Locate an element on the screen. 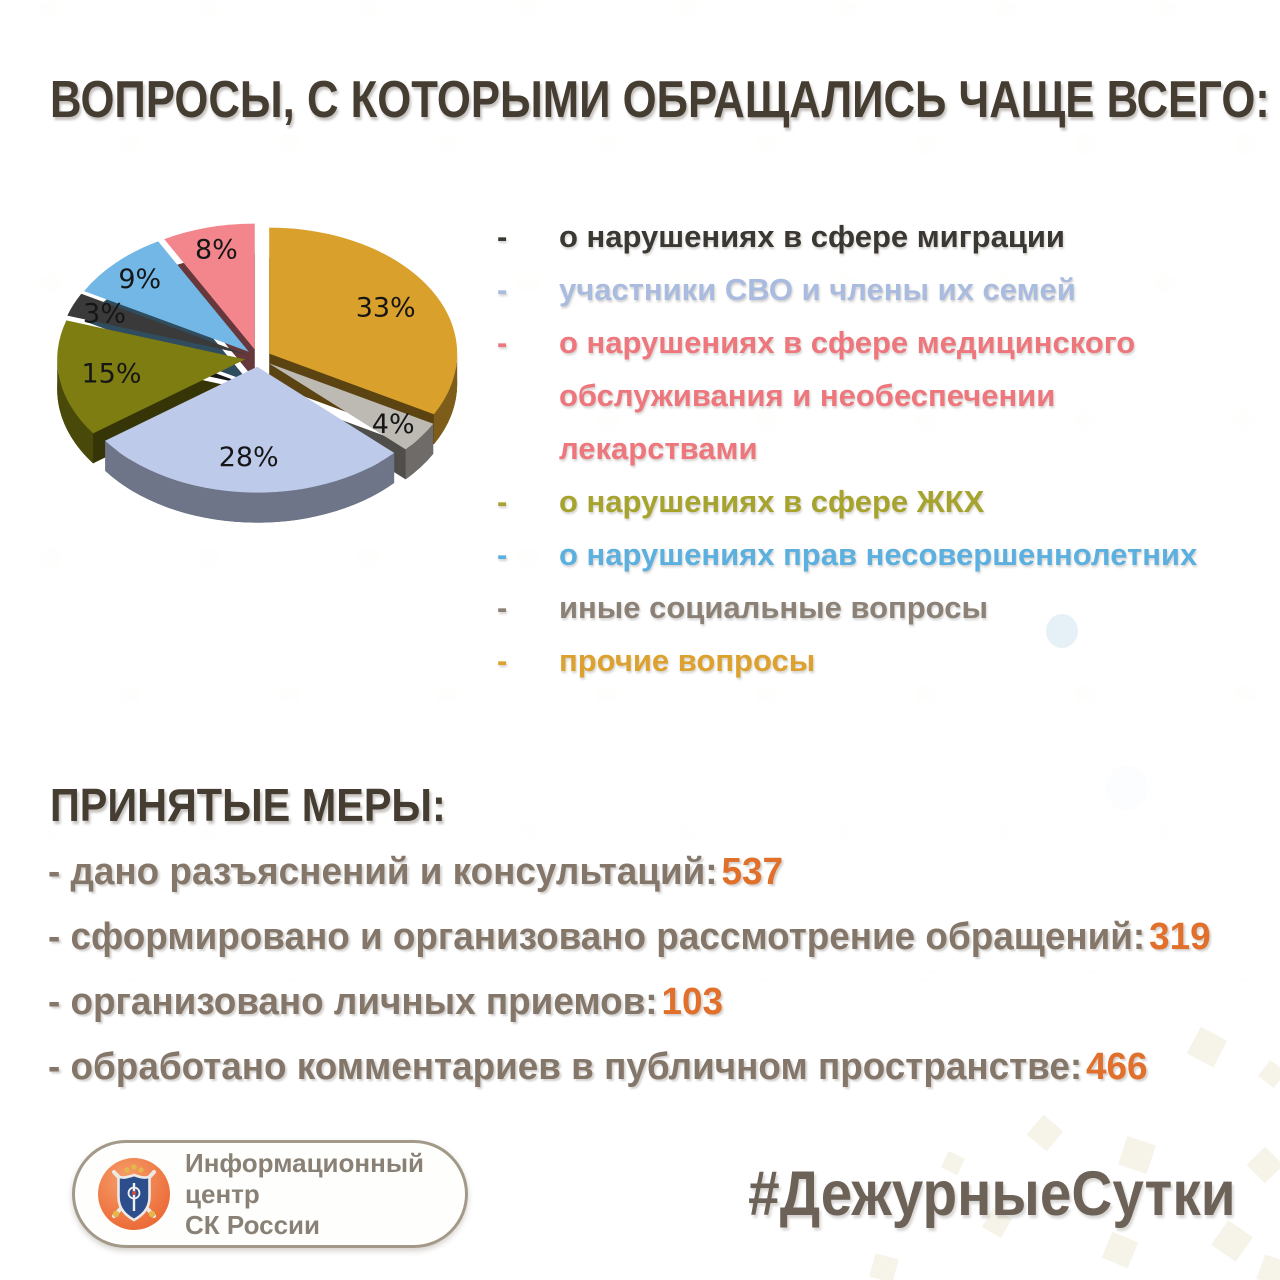  measure-label: - организовано личных приемов: is located at coordinates (353, 1002).